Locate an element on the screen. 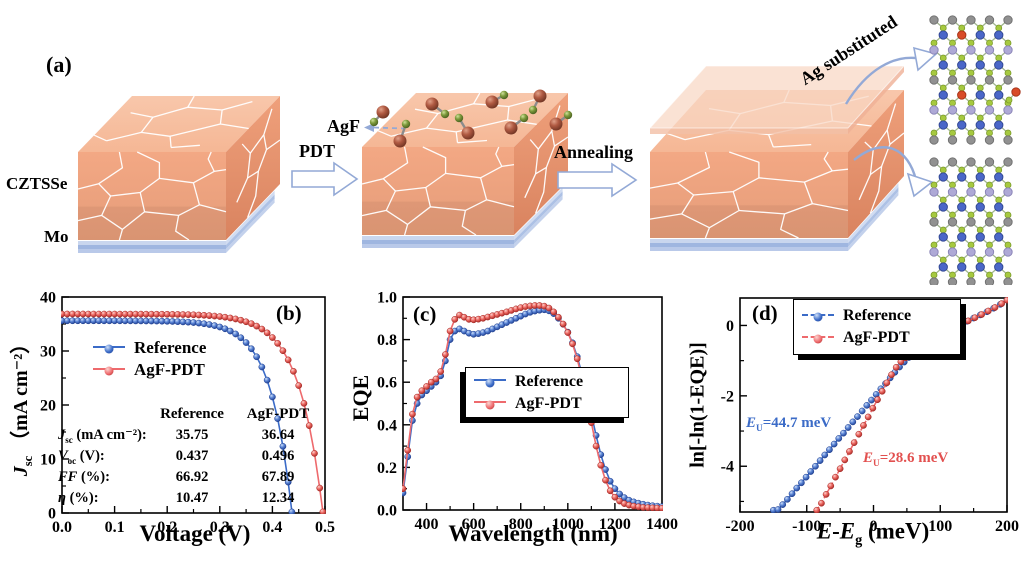 The image size is (1024, 570). ag-rich-surface-layer is located at coordinates (777, 99).